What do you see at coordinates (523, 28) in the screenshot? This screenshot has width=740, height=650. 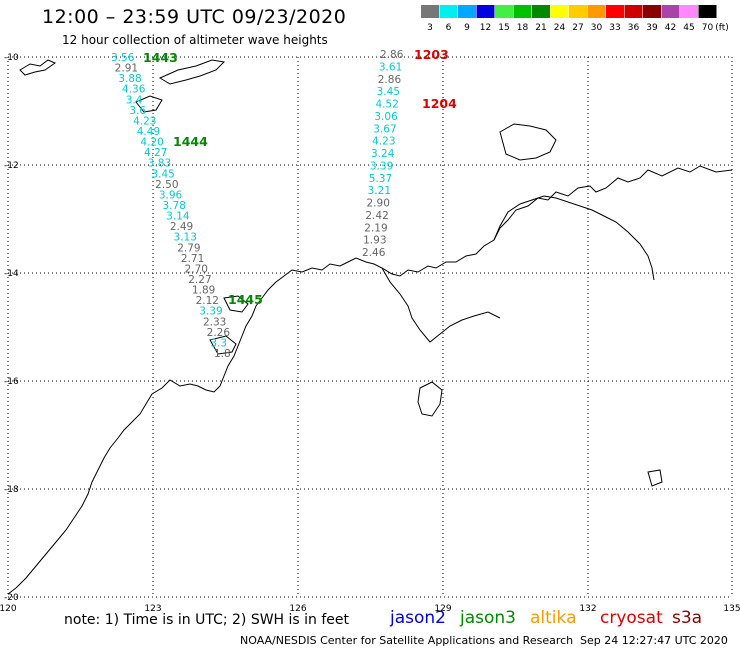 I see `legend-tick-label: 18` at bounding box center [523, 28].